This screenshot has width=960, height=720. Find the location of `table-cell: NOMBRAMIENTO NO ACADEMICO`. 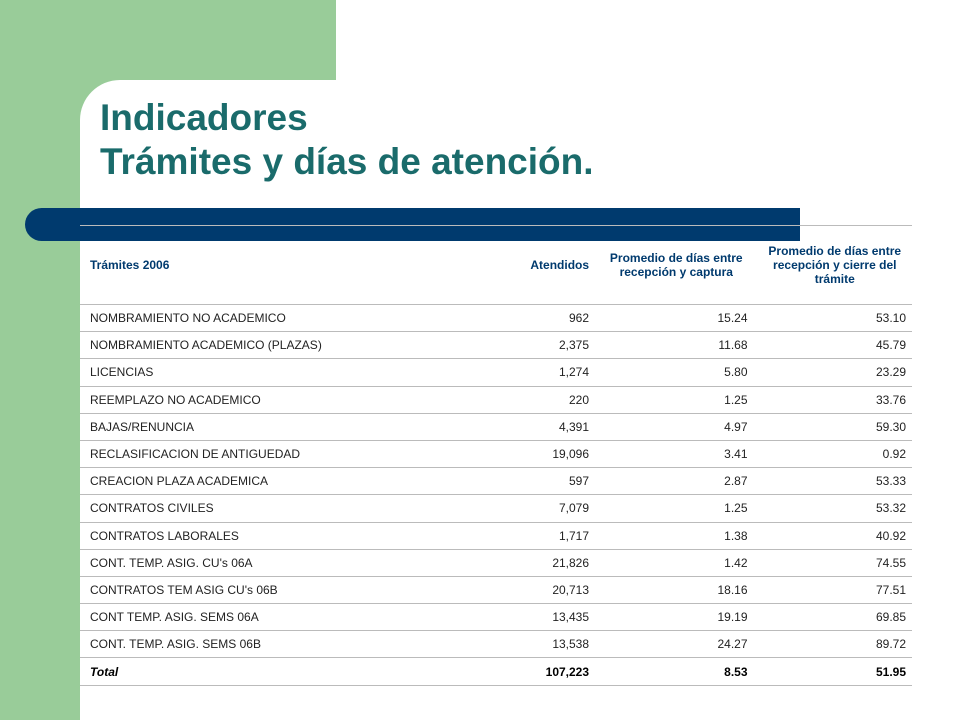

table-cell: NOMBRAMIENTO NO ACADEMICO is located at coordinates (238, 318).